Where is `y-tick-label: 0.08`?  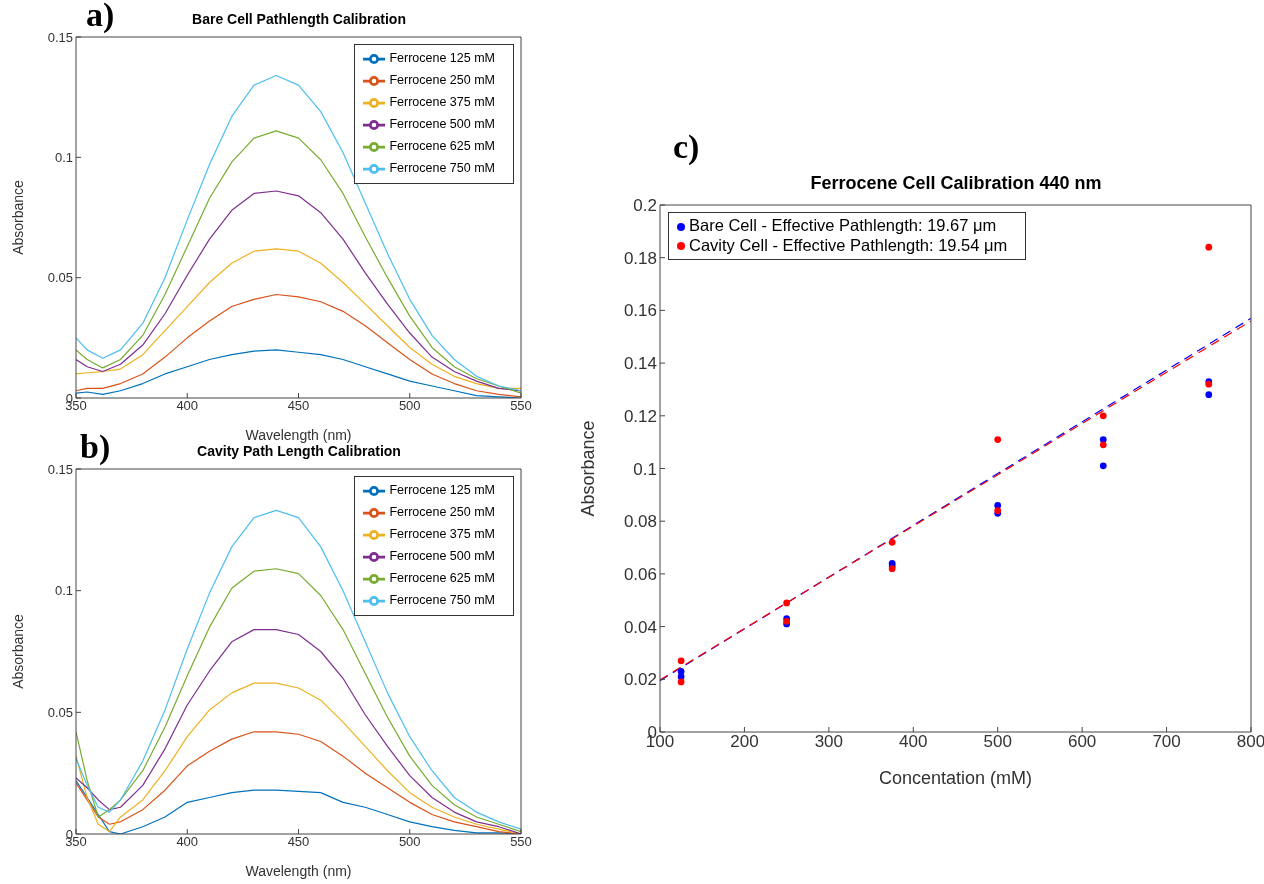
y-tick-label: 0.08 is located at coordinates (640, 522).